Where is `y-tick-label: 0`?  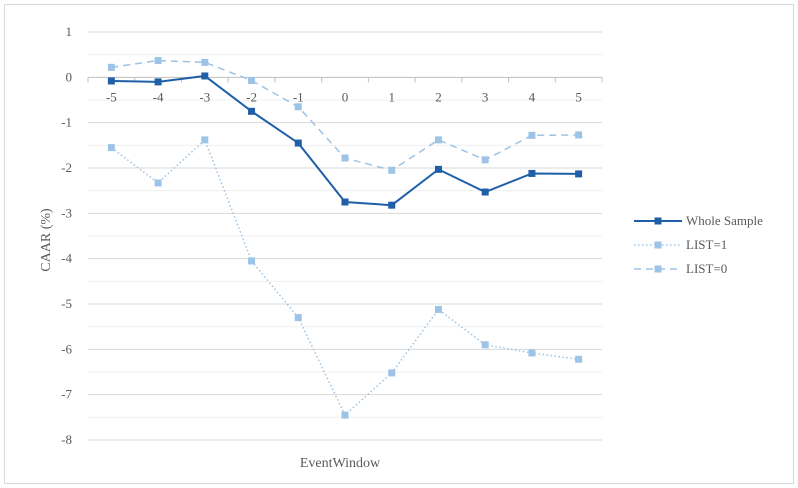
y-tick-label: 0 is located at coordinates (69, 76).